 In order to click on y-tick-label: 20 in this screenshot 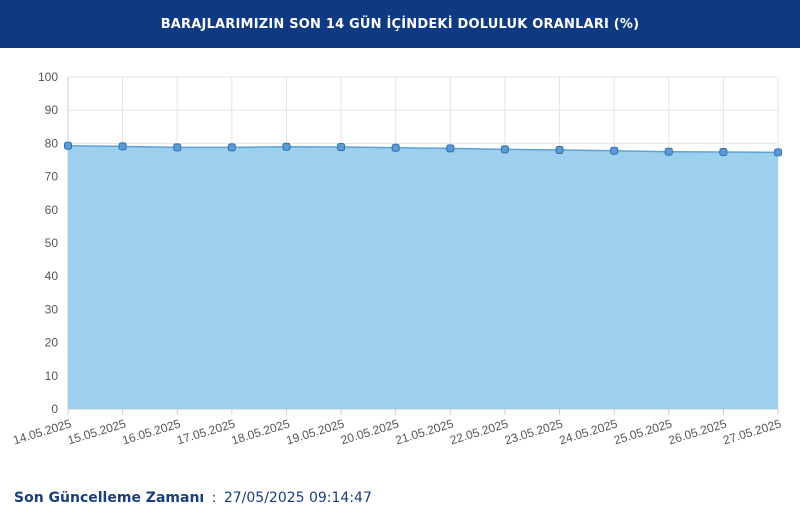, I will do `click(52, 343)`.